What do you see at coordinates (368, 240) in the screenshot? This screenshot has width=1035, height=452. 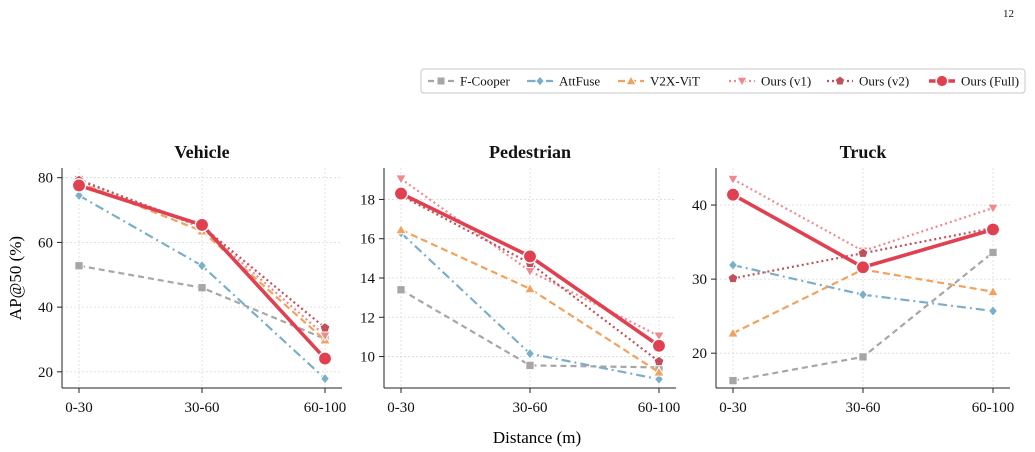 I see `y-tick-label: 16` at bounding box center [368, 240].